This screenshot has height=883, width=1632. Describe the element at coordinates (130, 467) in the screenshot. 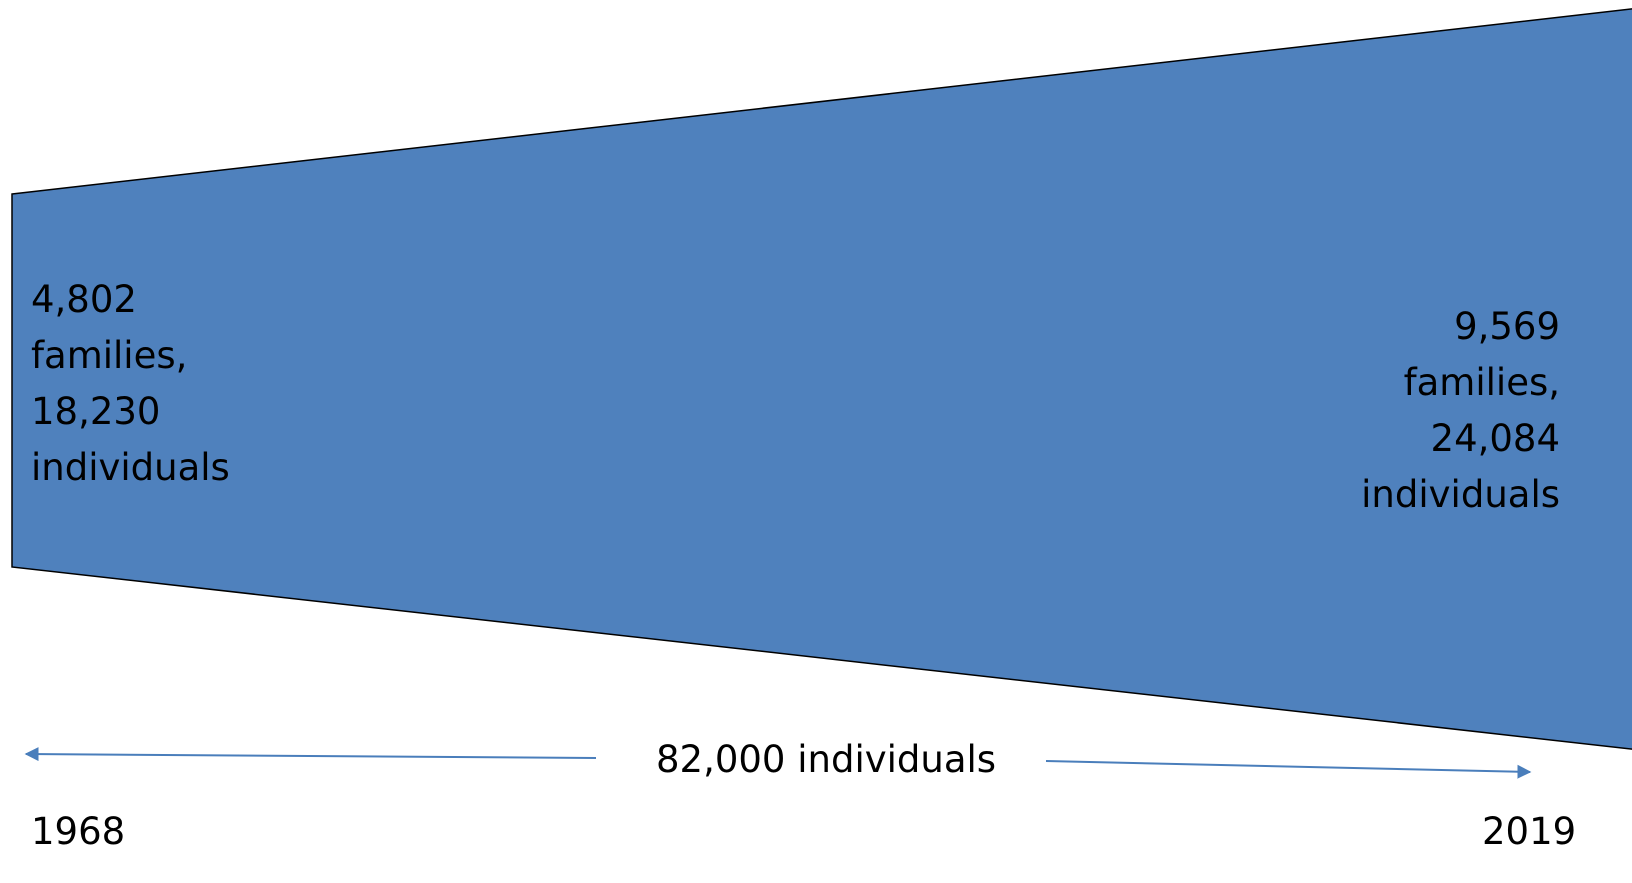

I see `start-individuals-word: individuals` at that location.